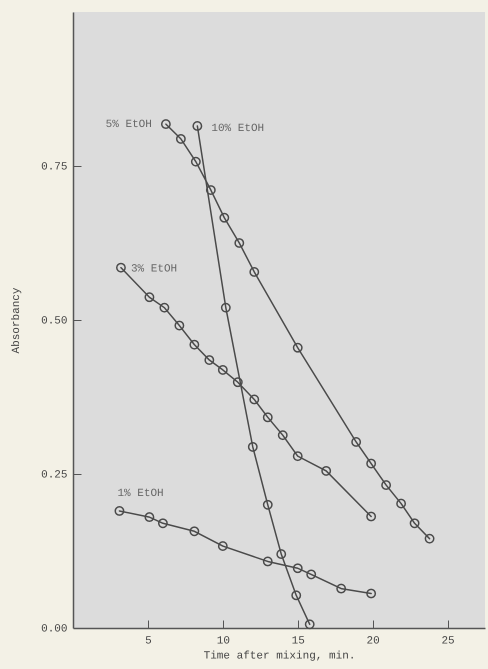  I want to click on x-tick-label: 25, so click(448, 642).